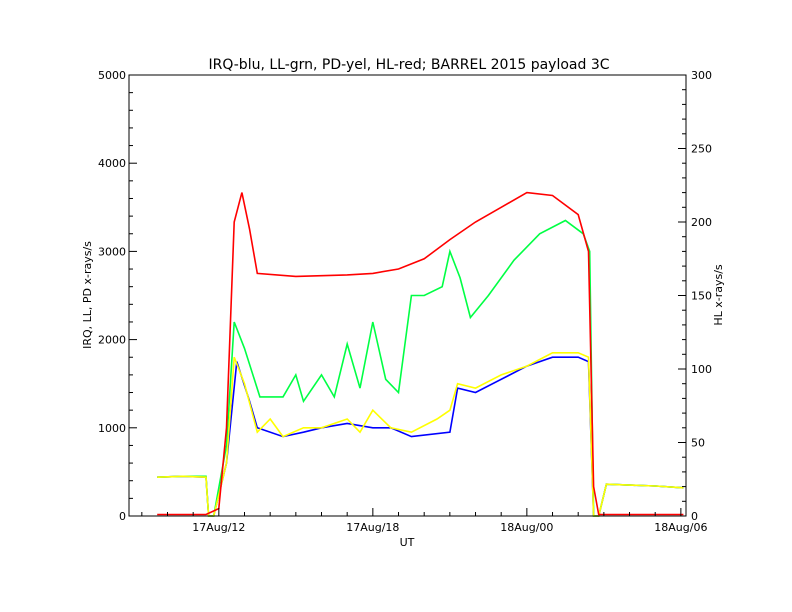  I want to click on y-tick-label-left: 0, so click(122, 516).